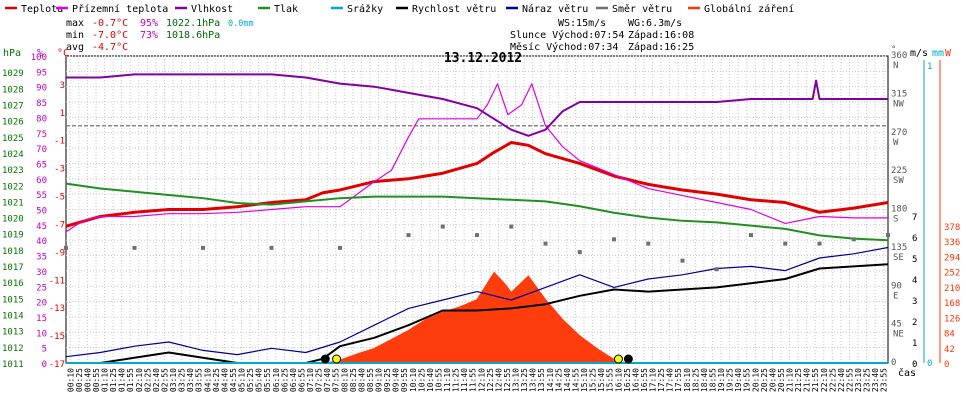 Image resolution: width=966 pixels, height=400 pixels. Describe the element at coordinates (550, 380) in the screenshot. I see `x-tick-label: 14:10` at that location.